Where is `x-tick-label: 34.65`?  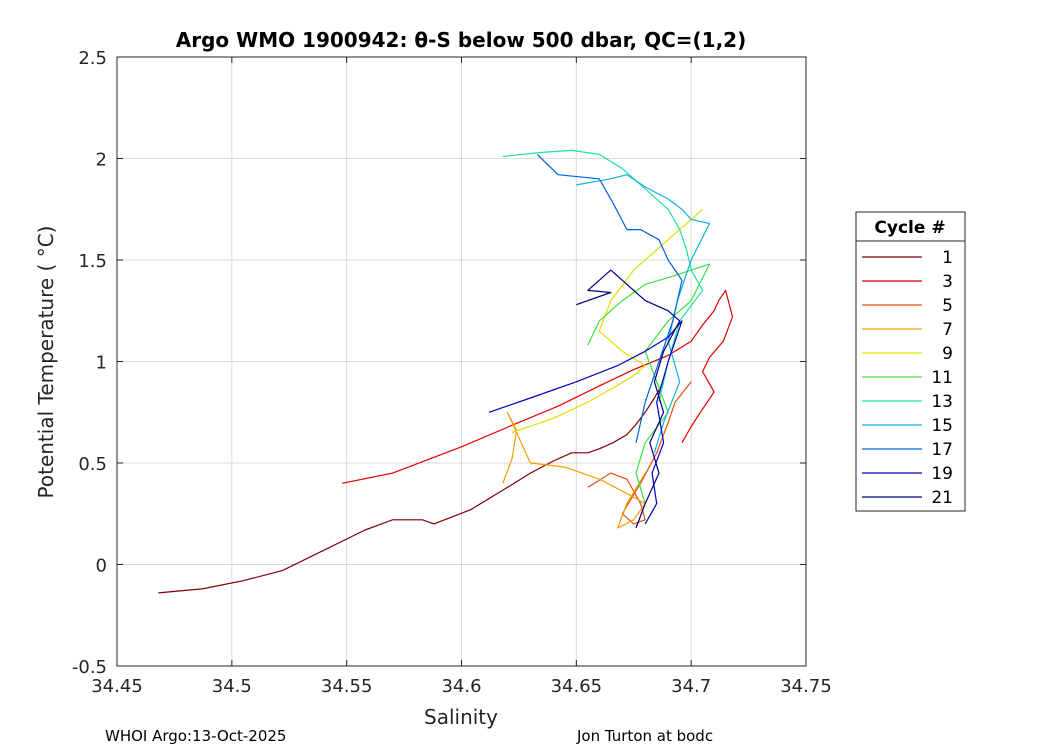
x-tick-label: 34.65 is located at coordinates (577, 686).